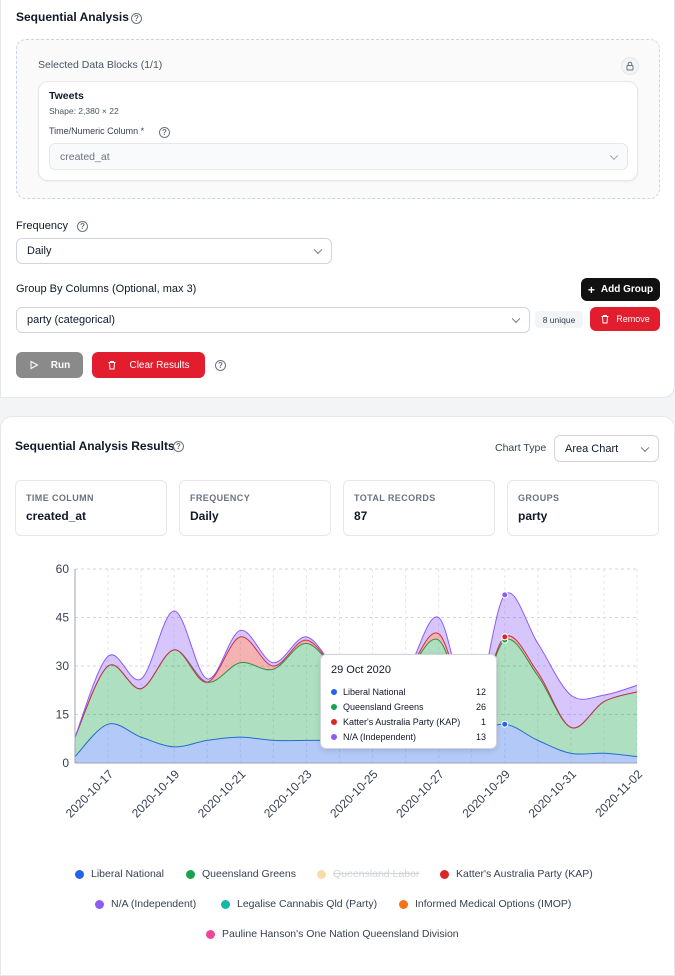 The height and width of the screenshot is (976, 675). Describe the element at coordinates (220, 498) in the screenshot. I see `stat-label: FREQUENCY` at that location.